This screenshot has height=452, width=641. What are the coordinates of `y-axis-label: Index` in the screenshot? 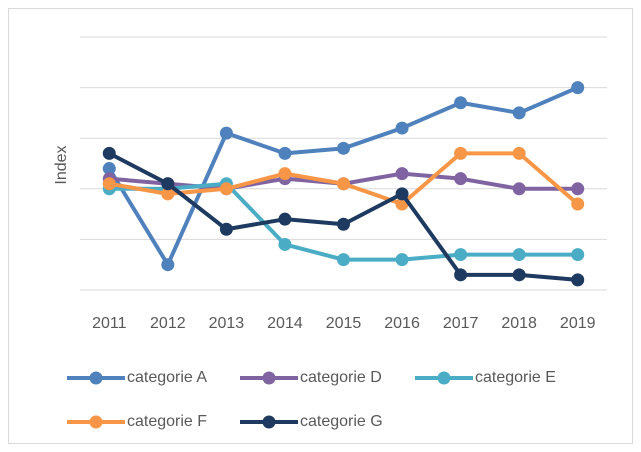 It's located at (61, 164).